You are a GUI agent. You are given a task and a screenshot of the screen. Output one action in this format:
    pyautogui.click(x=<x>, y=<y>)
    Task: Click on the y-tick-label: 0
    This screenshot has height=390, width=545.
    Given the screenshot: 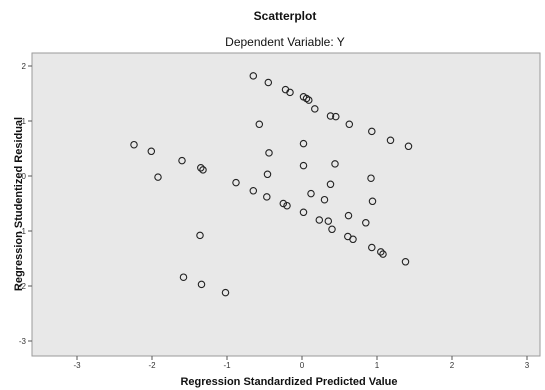 What is the action you would take?
    pyautogui.click(x=24, y=176)
    